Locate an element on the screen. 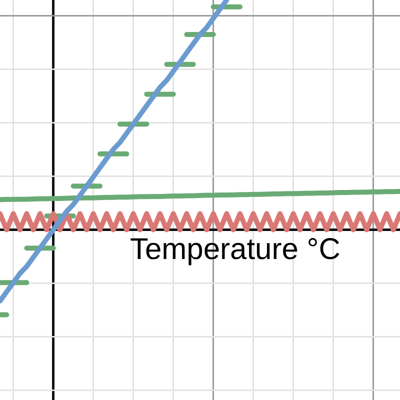 The image size is (400, 400). x-axis-title: Temperature °C is located at coordinates (235, 250).